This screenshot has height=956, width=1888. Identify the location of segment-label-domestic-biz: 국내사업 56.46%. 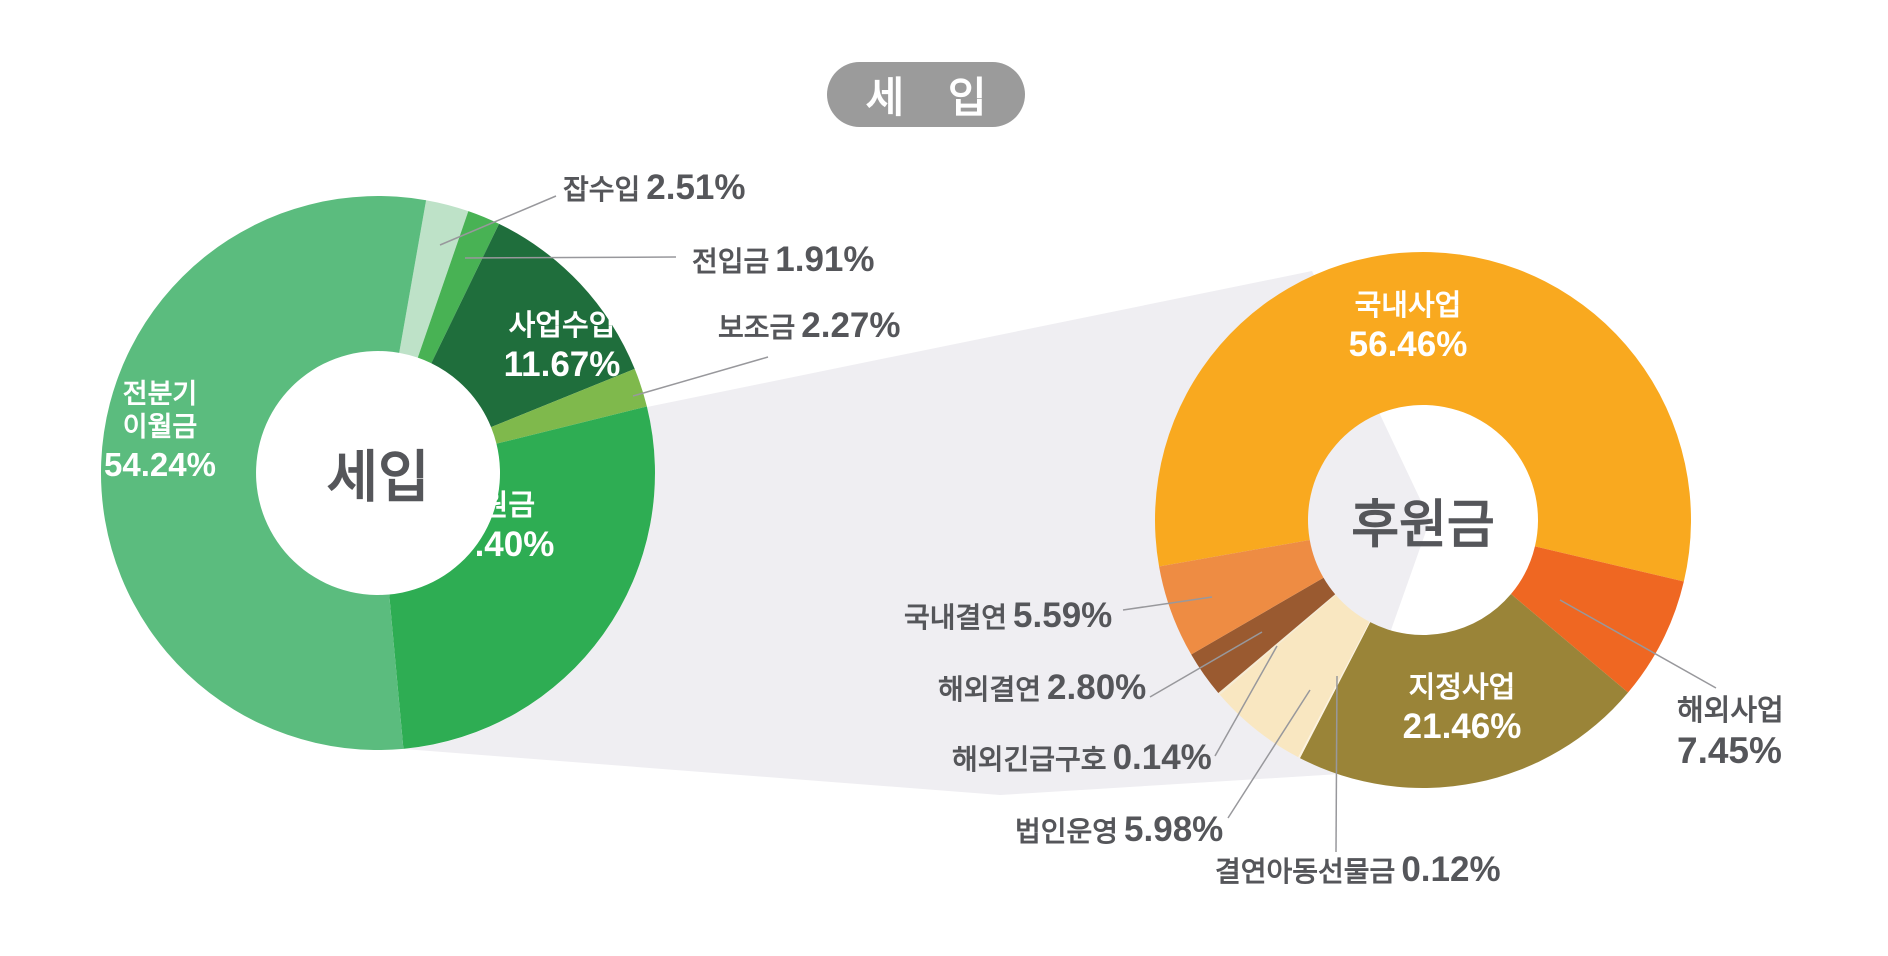
(1408, 327).